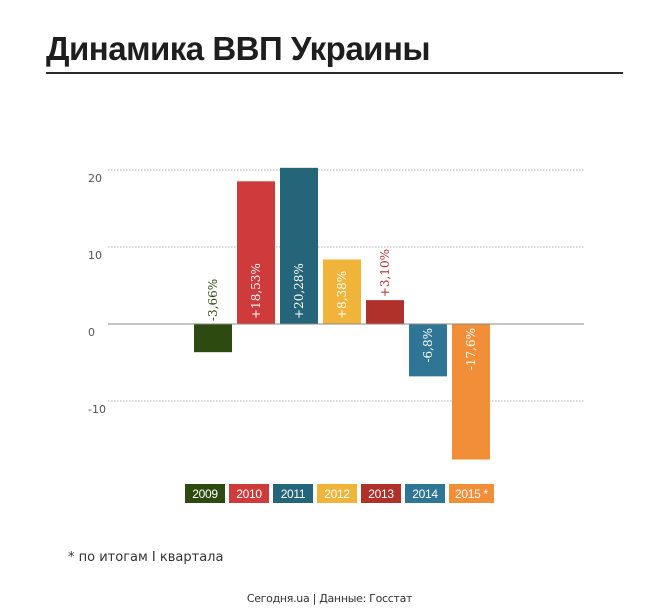  I want to click on data-label: -3,66%, so click(213, 300).